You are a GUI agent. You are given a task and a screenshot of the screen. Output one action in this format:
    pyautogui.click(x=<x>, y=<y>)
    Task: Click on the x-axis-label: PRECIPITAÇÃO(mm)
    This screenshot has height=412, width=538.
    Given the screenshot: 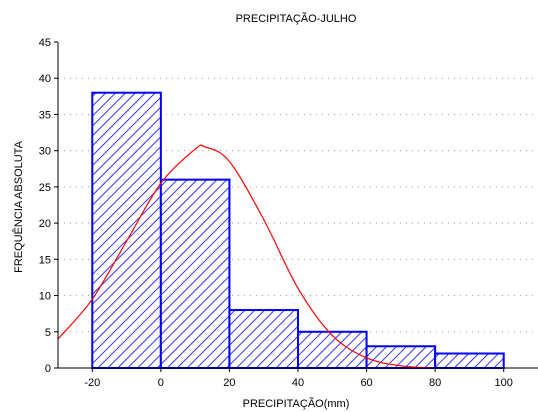 What is the action you would take?
    pyautogui.click(x=296, y=403)
    